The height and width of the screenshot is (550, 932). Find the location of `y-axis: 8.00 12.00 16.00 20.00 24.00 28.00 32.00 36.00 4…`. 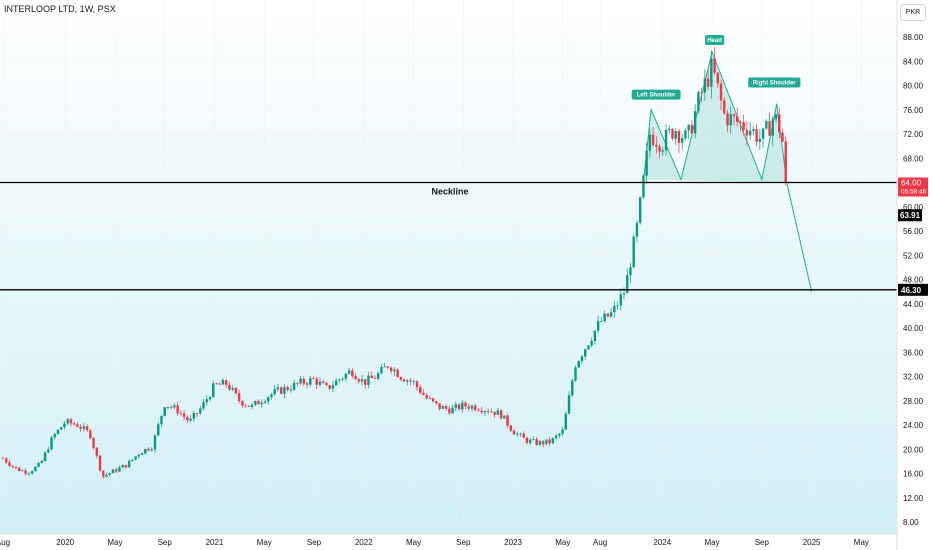

y-axis: 8.00 12.00 16.00 20.00 24.00 28.00 32.00 36.00 4… is located at coordinates (912, 275).